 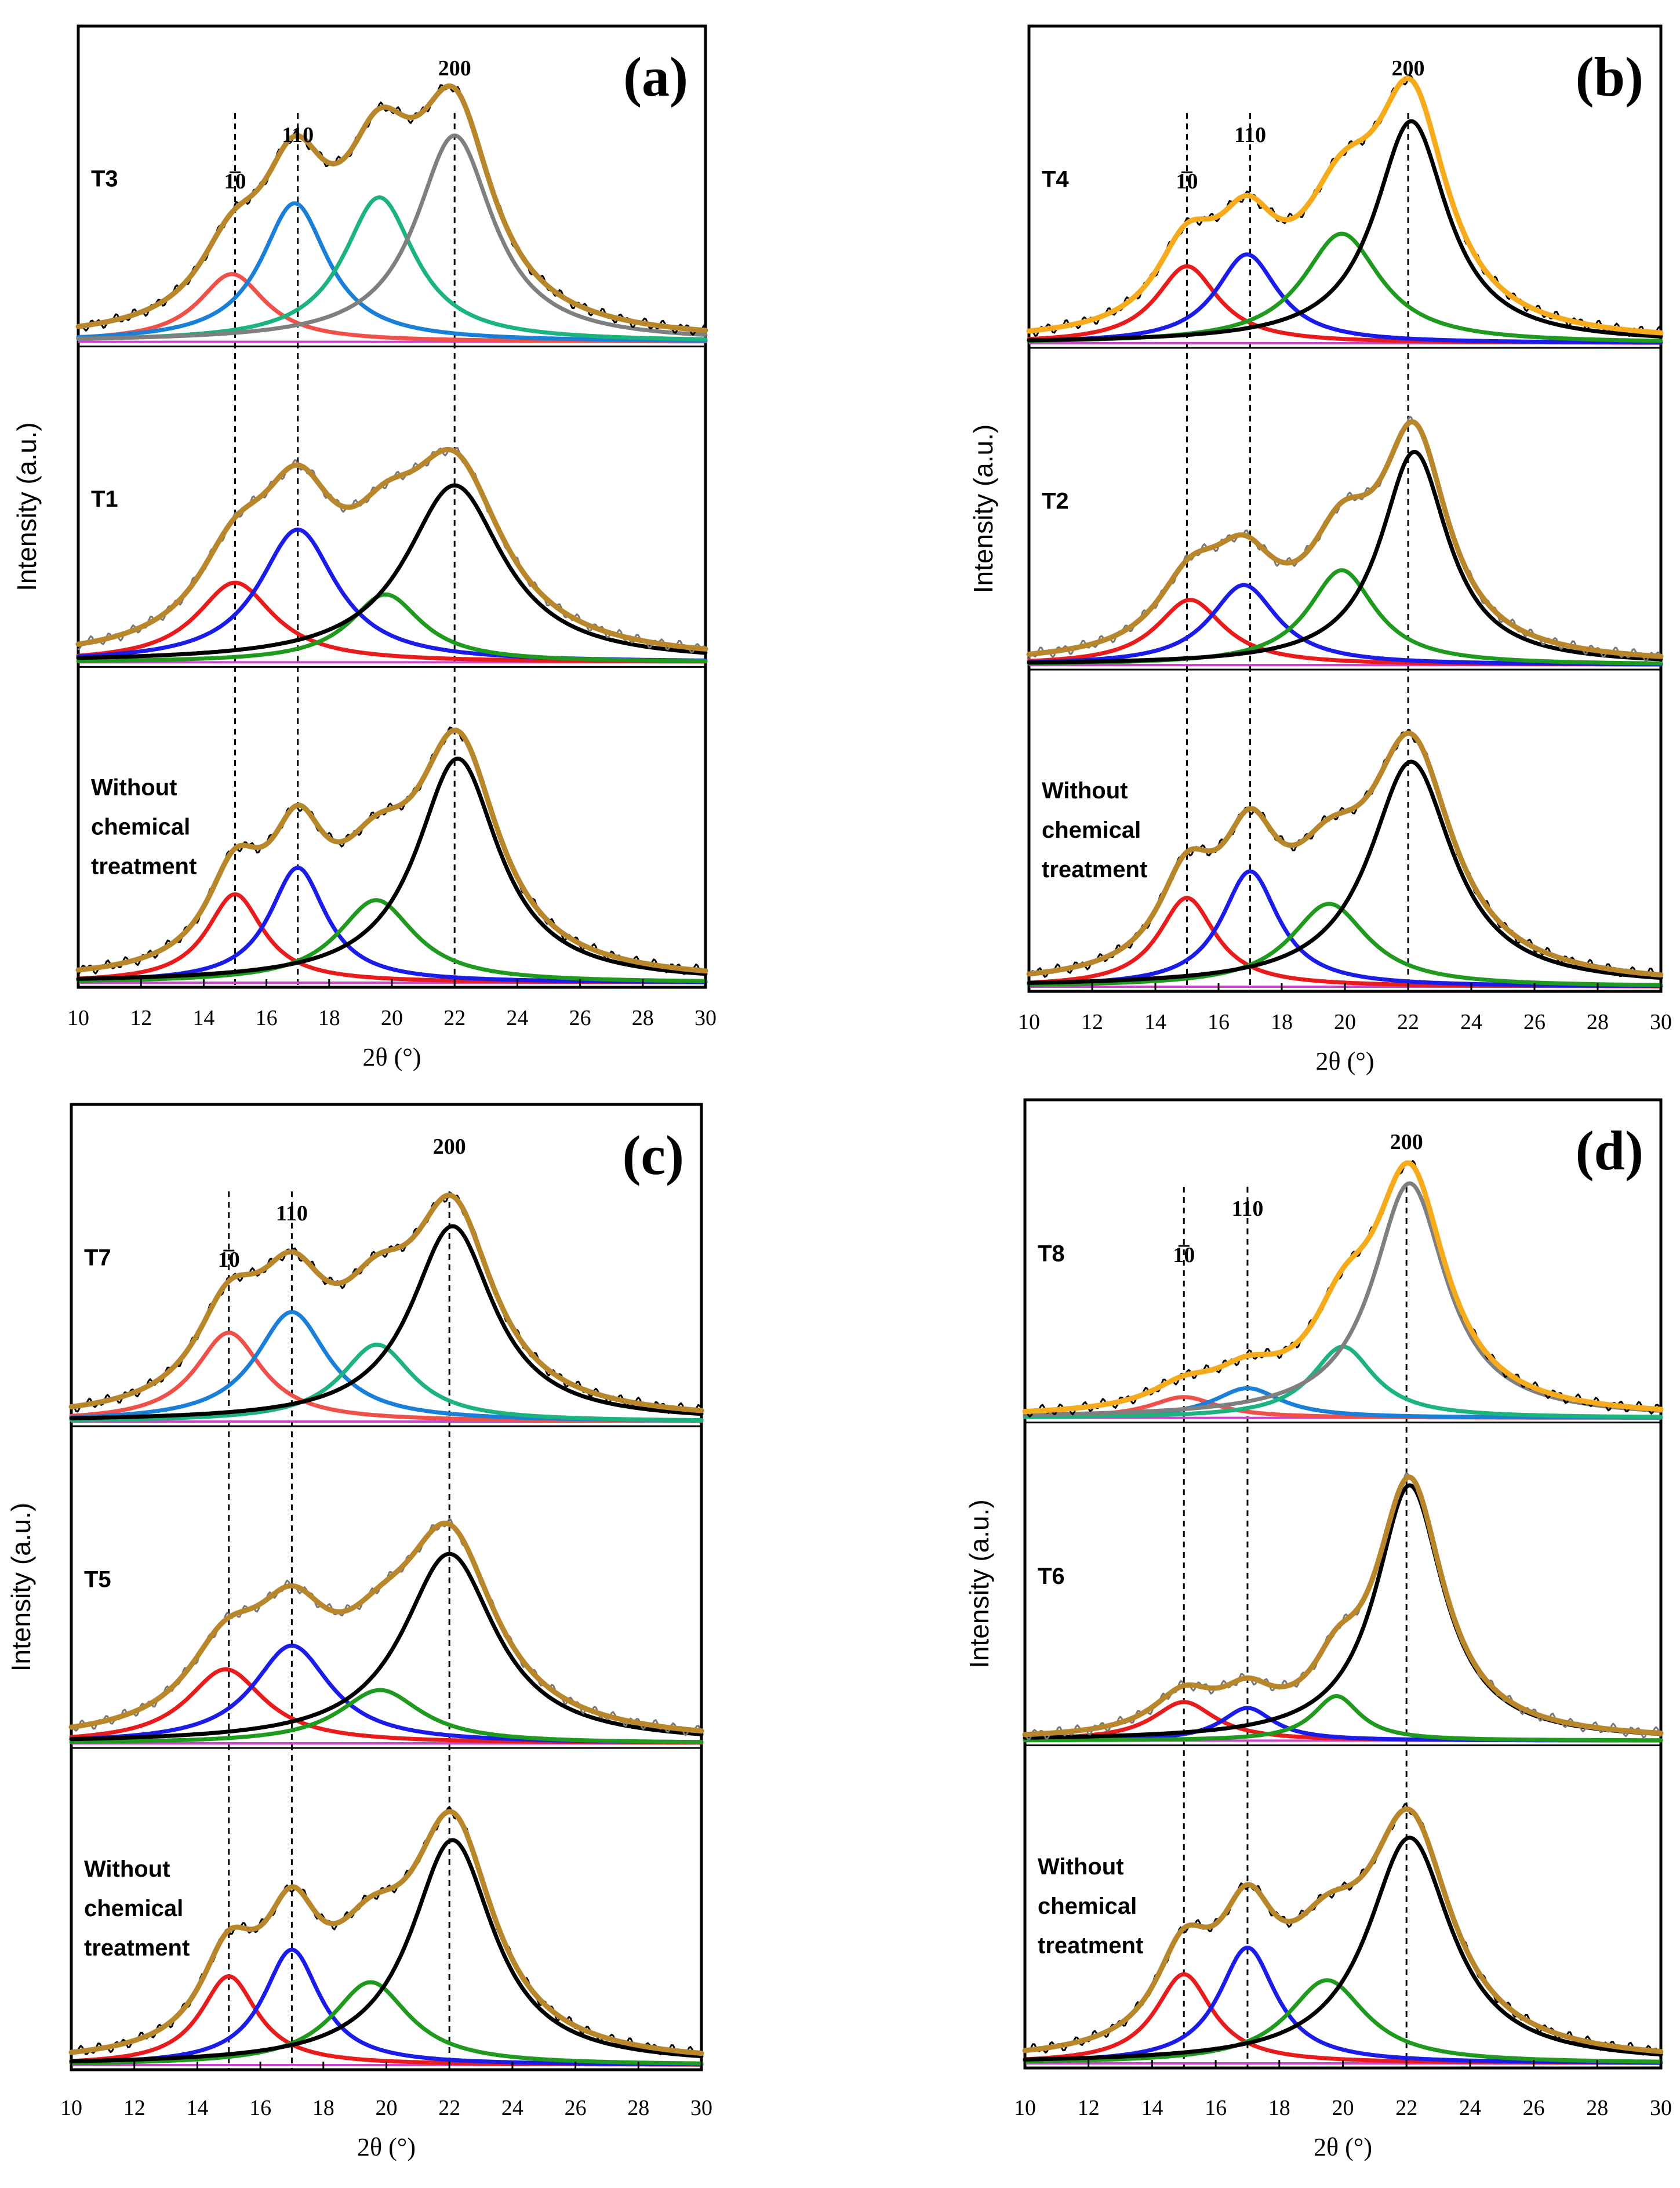 What do you see at coordinates (1056, 179) in the screenshot?
I see `sample-label: T4` at bounding box center [1056, 179].